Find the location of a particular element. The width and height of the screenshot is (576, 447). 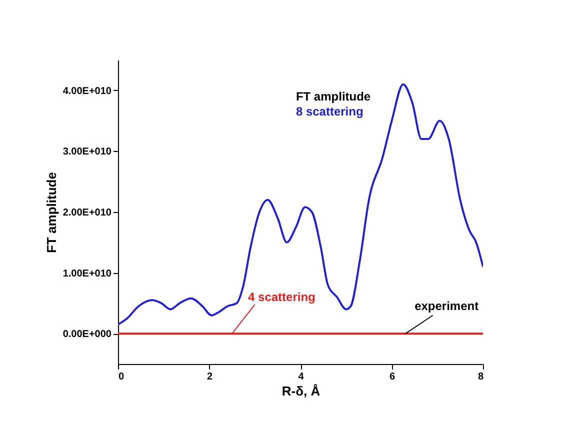

x-tick-label: 4 is located at coordinates (301, 377).